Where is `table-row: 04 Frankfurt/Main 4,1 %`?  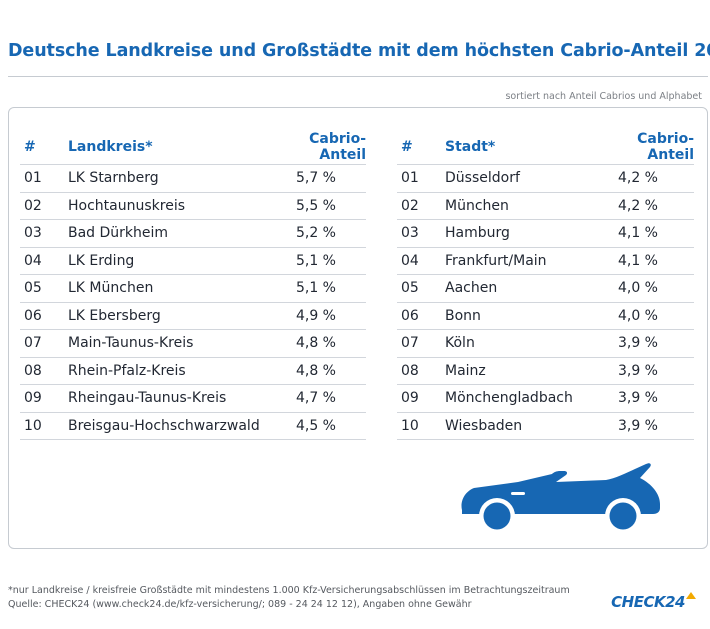
table-row: 04 Frankfurt/Main 4,1 % is located at coordinates (545, 261).